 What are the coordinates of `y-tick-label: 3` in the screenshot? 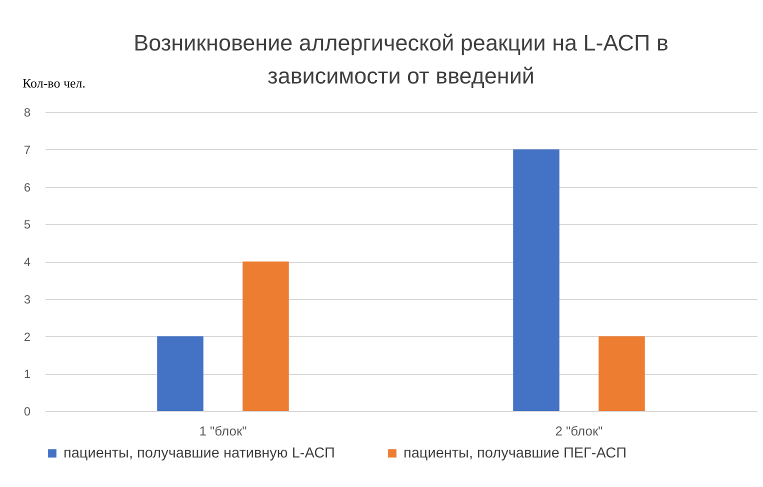 It's located at (27, 299).